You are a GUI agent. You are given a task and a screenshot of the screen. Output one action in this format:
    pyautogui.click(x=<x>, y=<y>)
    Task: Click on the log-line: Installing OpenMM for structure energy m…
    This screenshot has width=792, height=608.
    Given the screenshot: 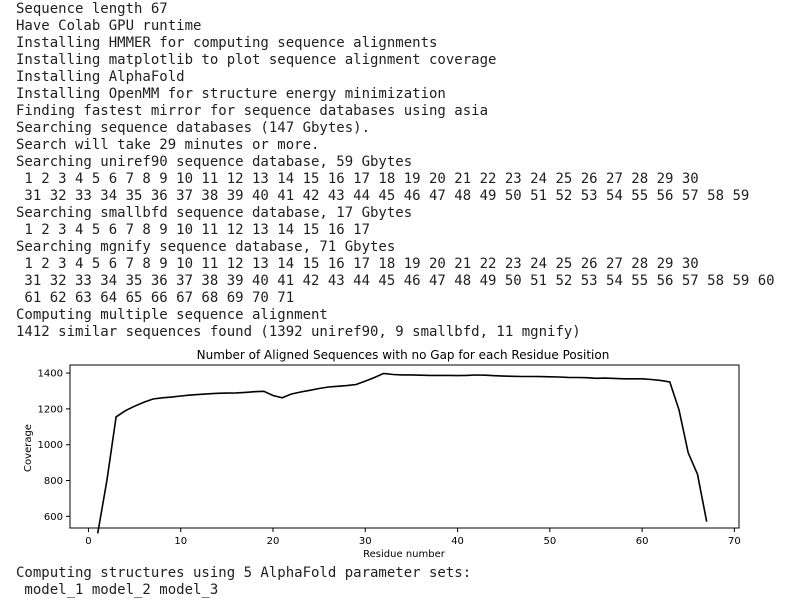 What is the action you would take?
    pyautogui.click(x=231, y=94)
    